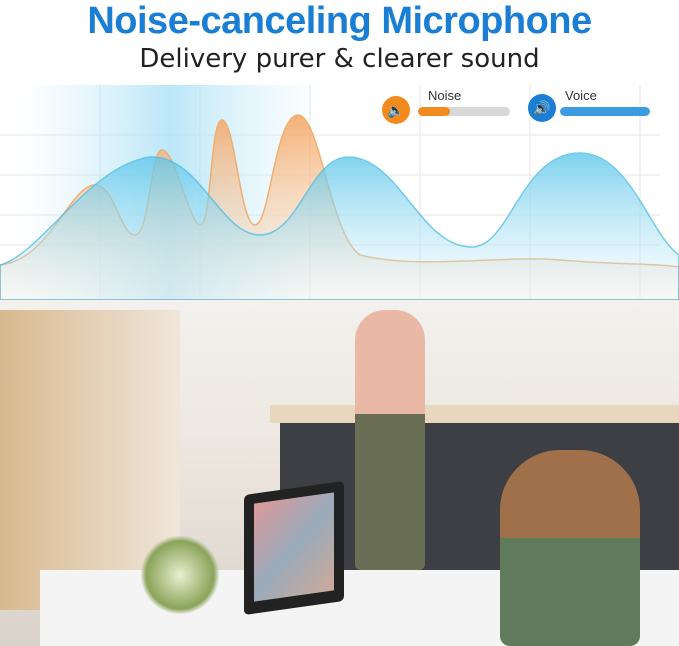 This screenshot has width=679, height=646. I want to click on voice-level-bar, so click(605, 111).